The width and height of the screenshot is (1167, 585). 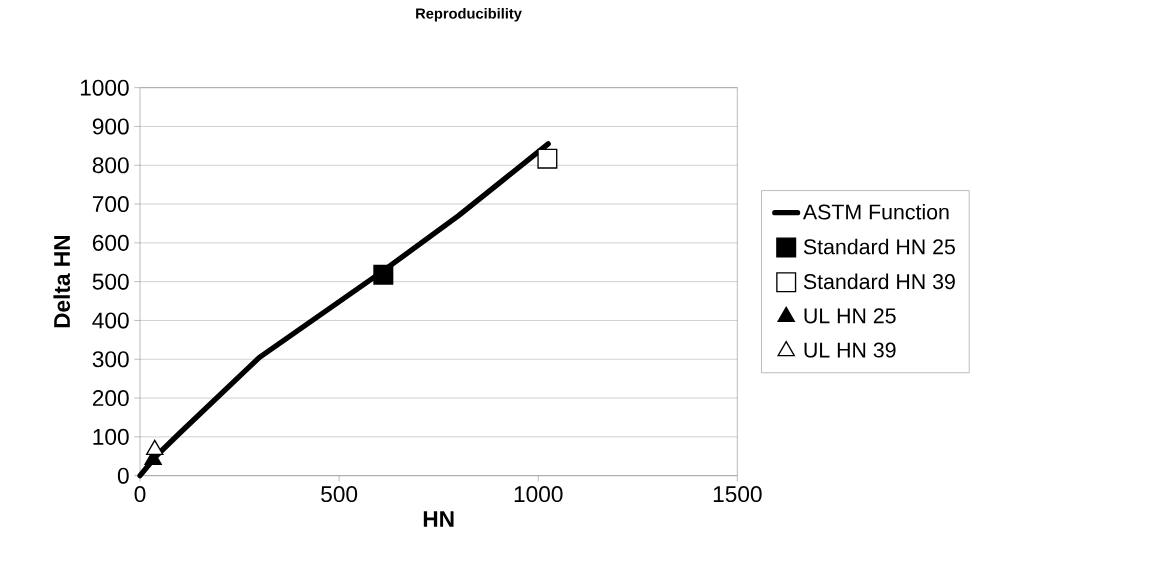 What do you see at coordinates (104, 87) in the screenshot?
I see `y-tick-label: 1000` at bounding box center [104, 87].